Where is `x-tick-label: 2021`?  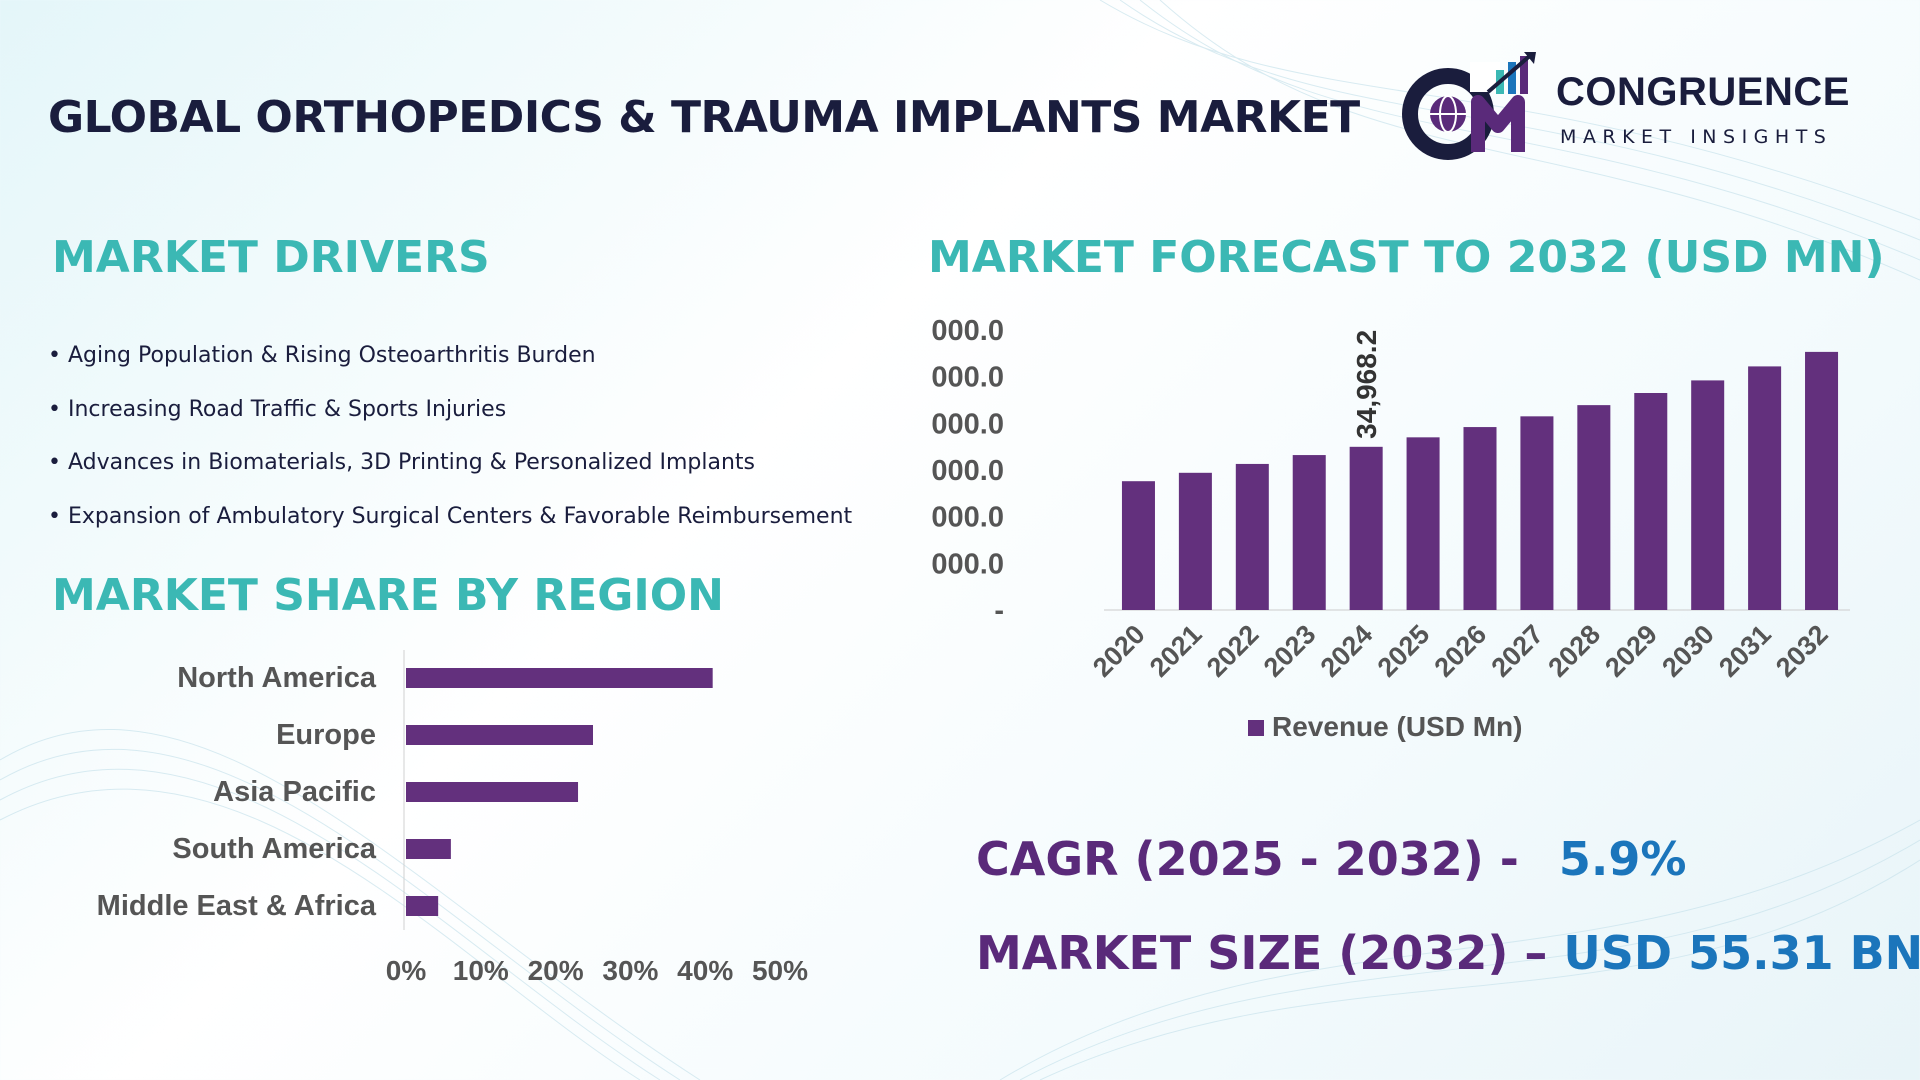
x-tick-label: 2021 is located at coordinates (1176, 651).